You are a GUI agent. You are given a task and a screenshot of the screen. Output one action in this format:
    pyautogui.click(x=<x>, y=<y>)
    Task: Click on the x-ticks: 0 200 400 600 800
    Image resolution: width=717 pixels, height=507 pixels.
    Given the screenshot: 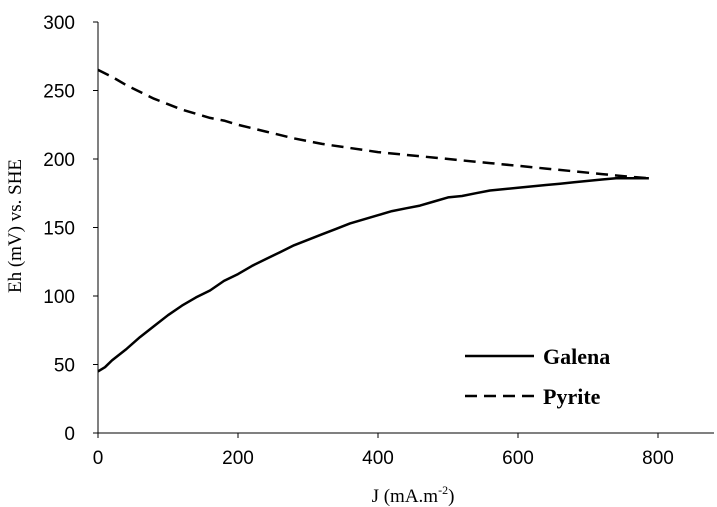 What is the action you would take?
    pyautogui.click(x=383, y=451)
    